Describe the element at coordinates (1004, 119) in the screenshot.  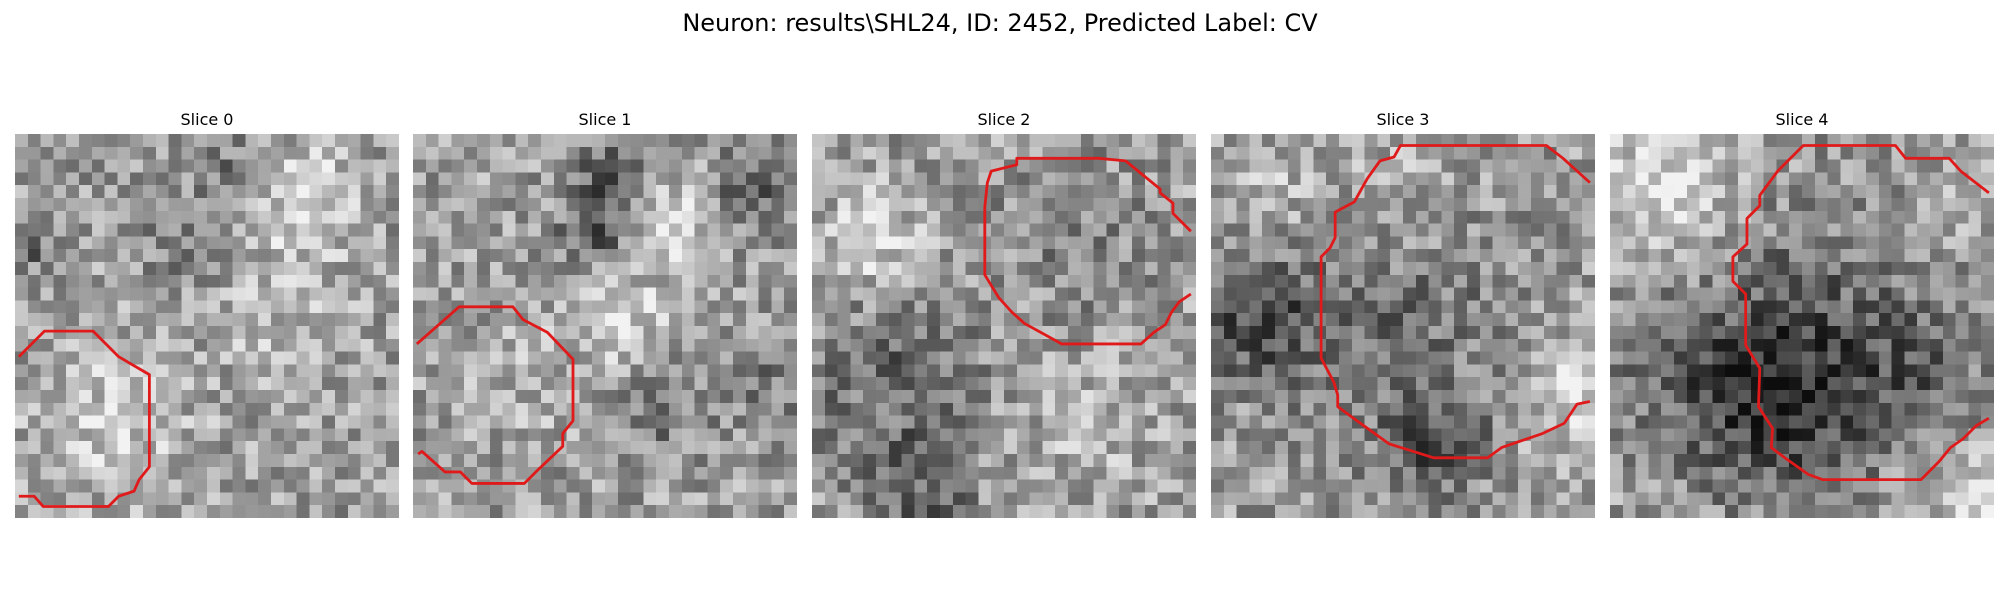
I see `slice-title: Slice 2` at that location.